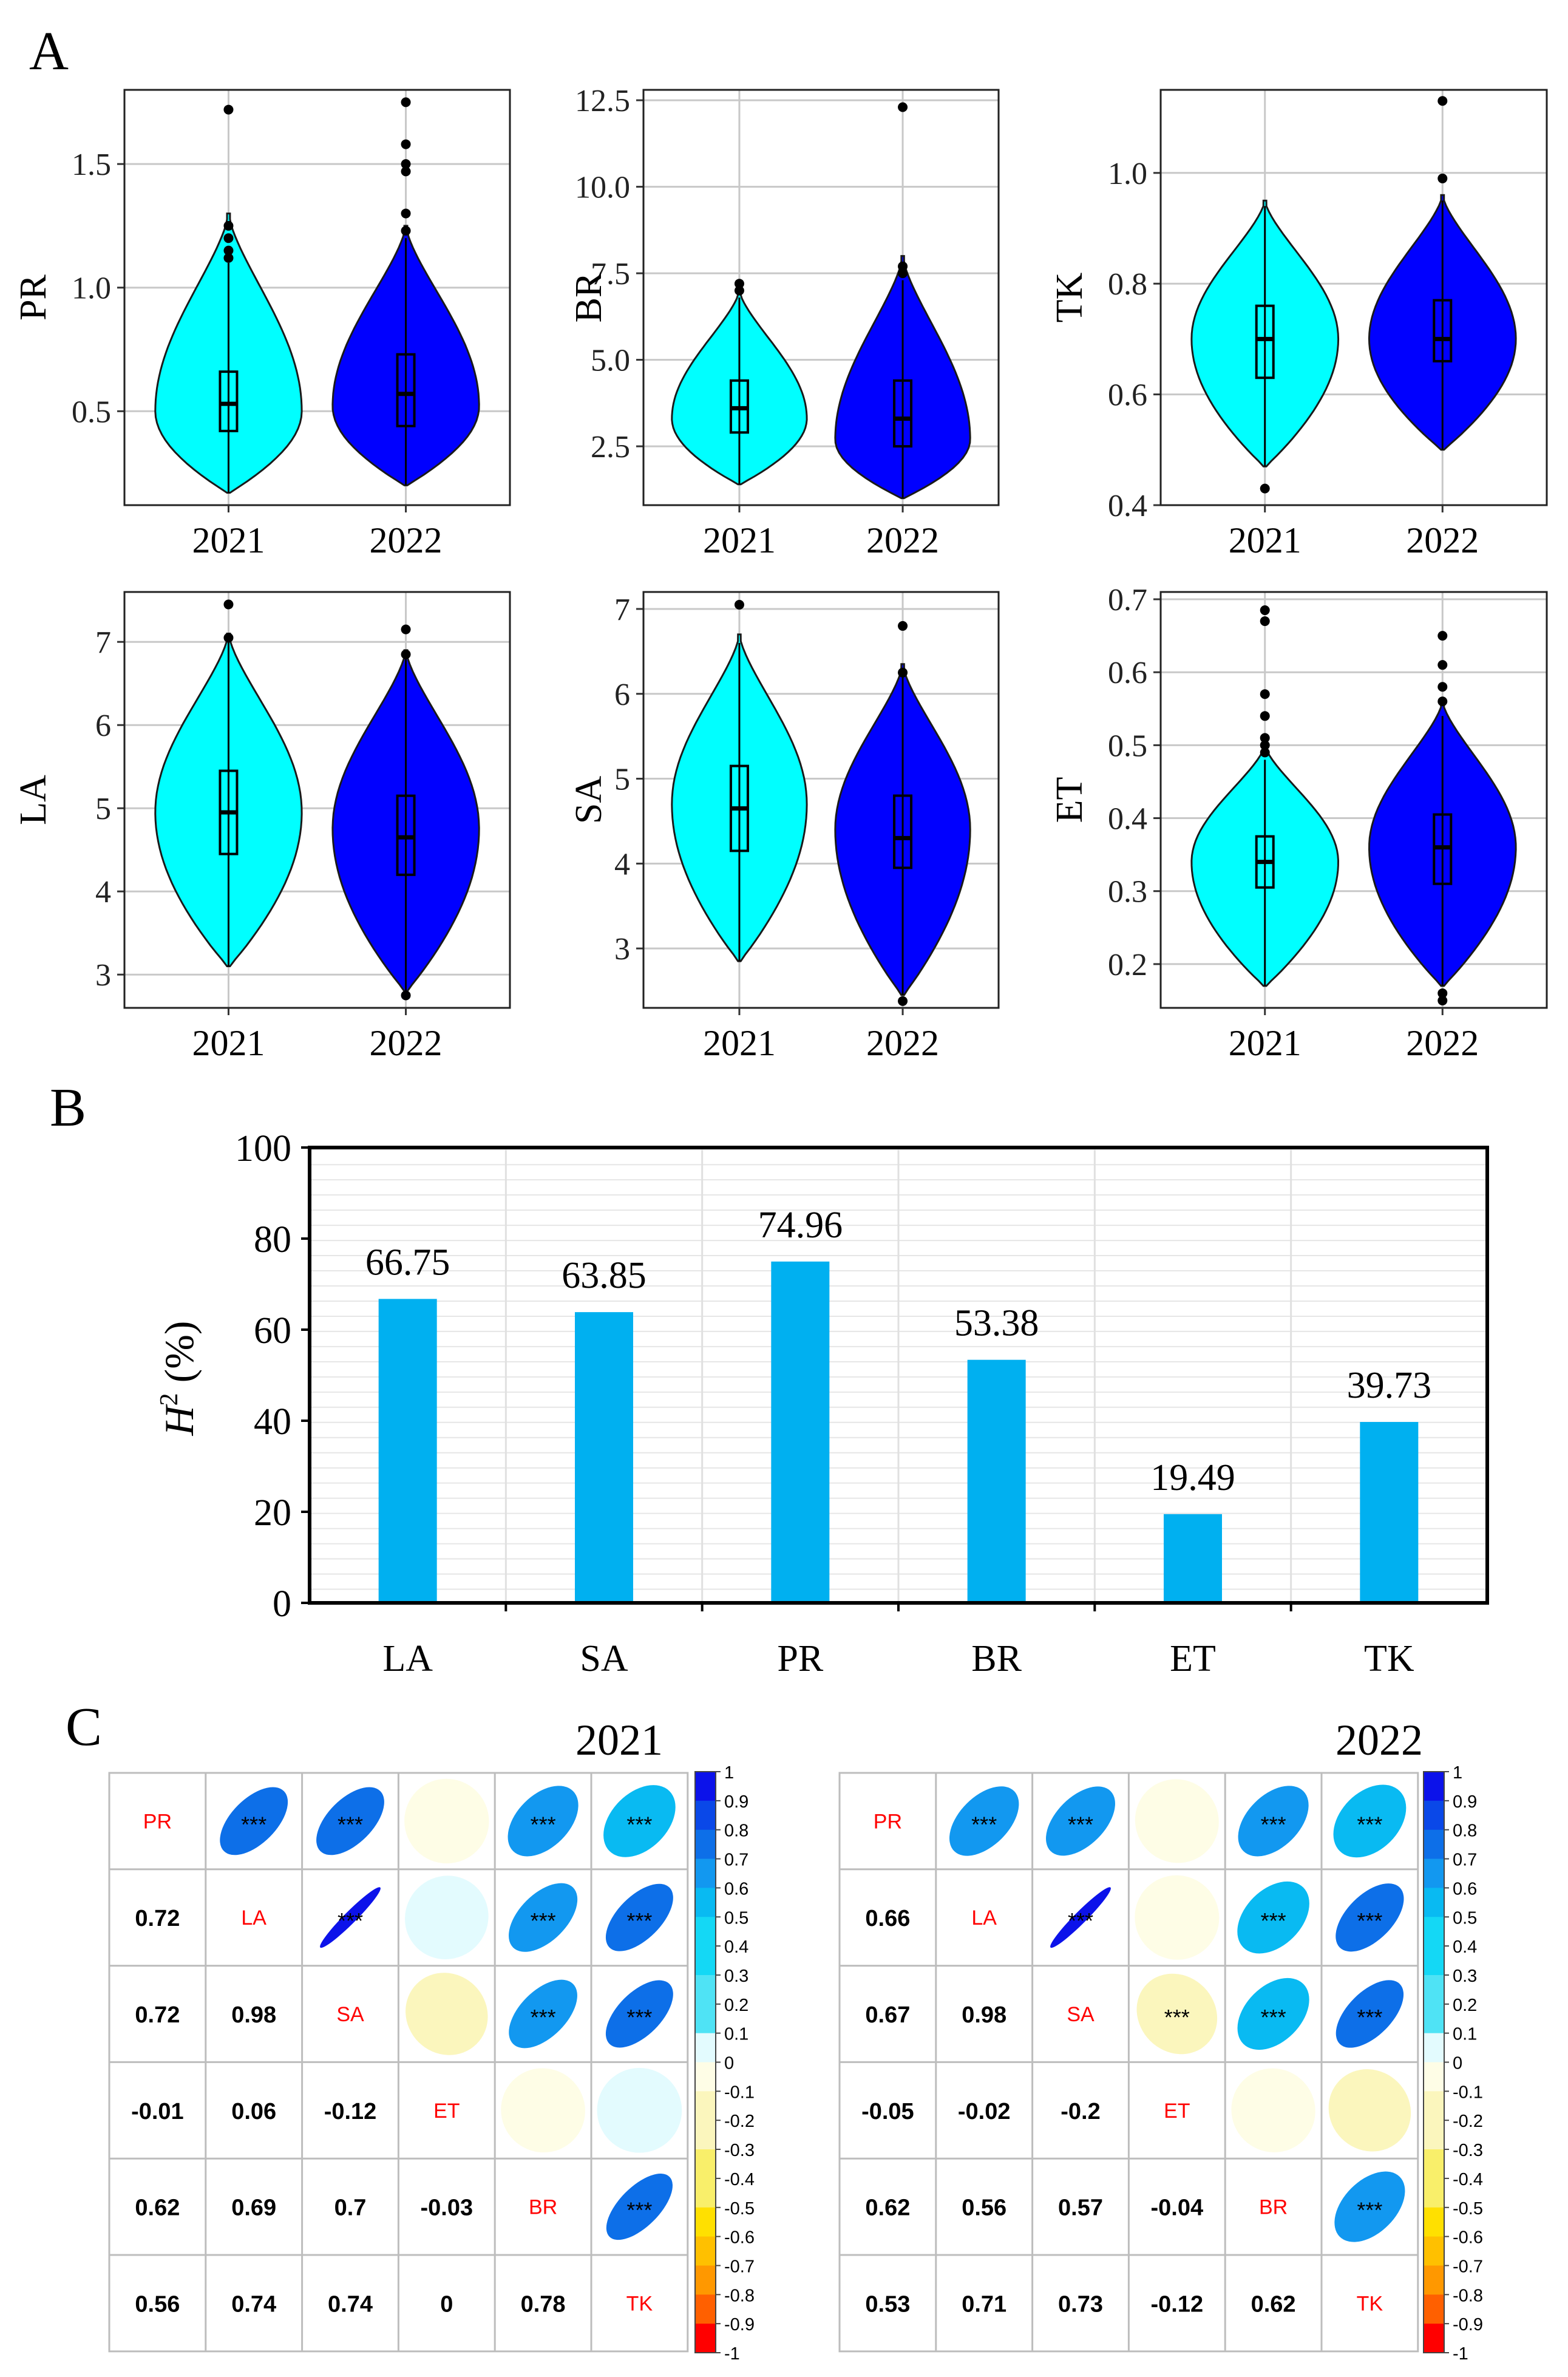 The image size is (1568, 2377). I want to click on colorbar-label: 0.9, so click(1465, 1802).